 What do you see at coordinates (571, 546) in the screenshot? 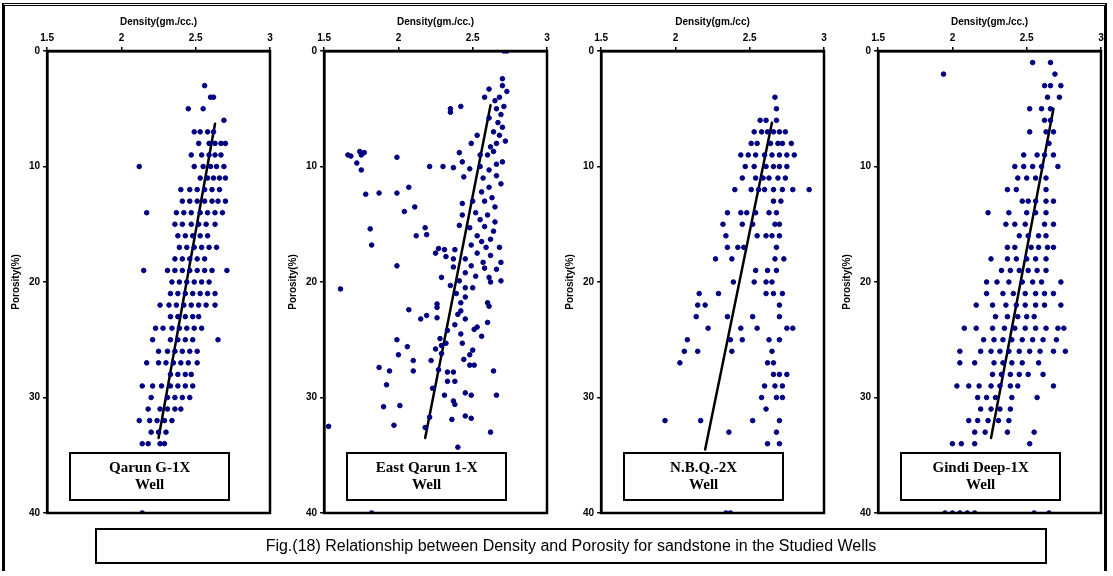
I see `text: Fig.(18) Relationship between Density and Porosity for sandstone in the Studied Wells` at bounding box center [571, 546].